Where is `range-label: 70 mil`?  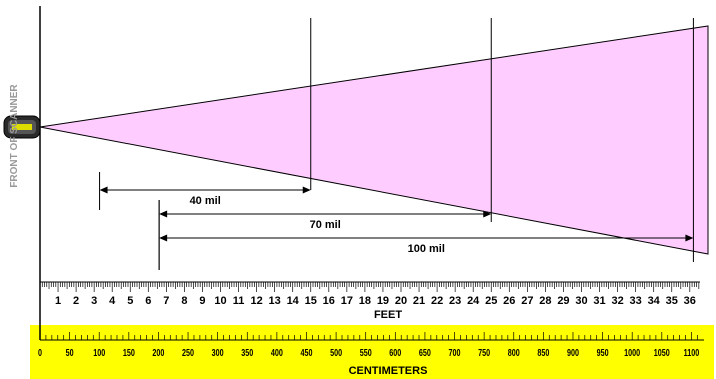
range-label: 70 mil is located at coordinates (325, 225).